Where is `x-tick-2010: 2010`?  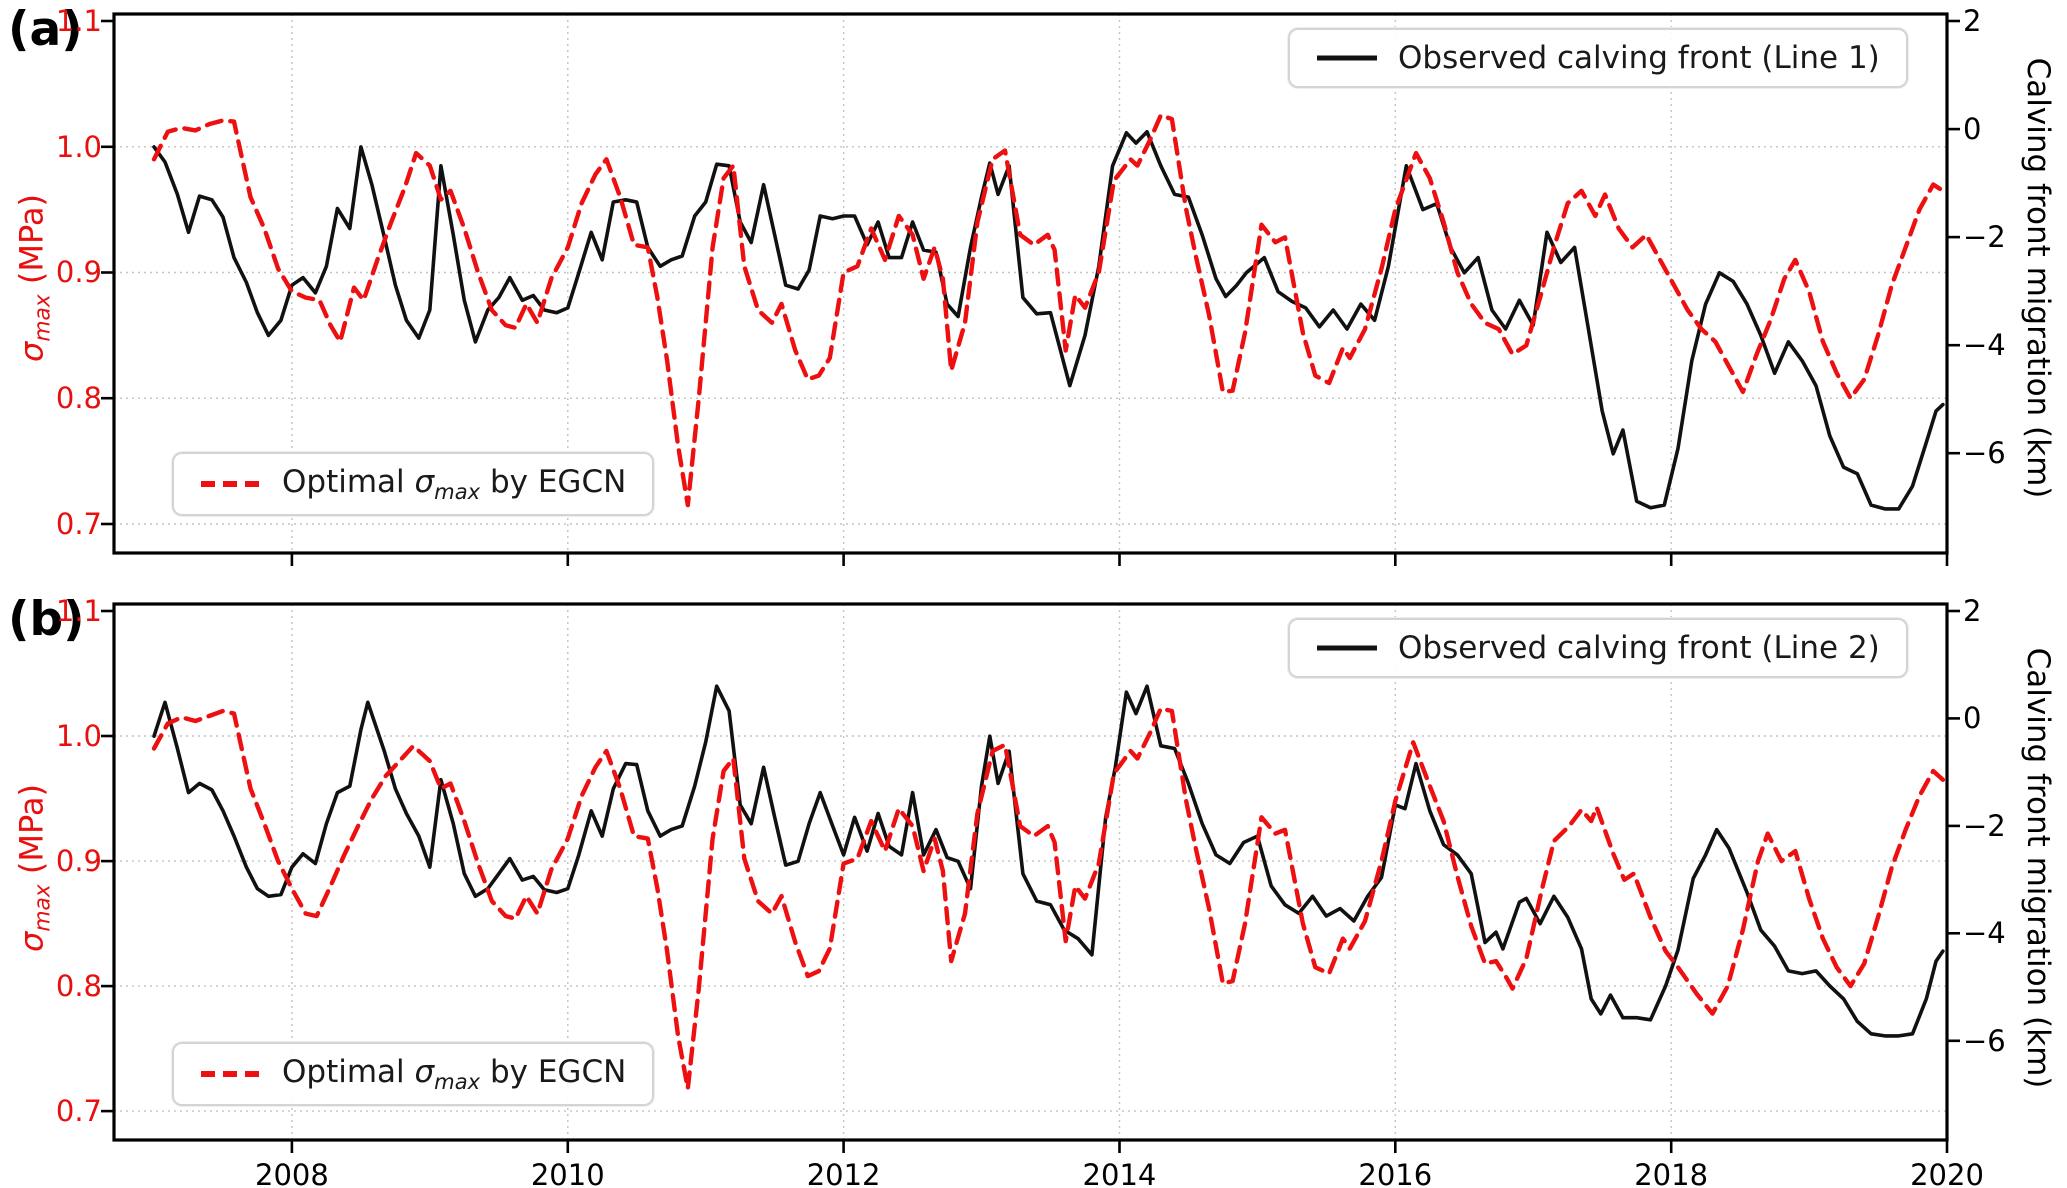
x-tick-2010: 2010 is located at coordinates (567, 1173).